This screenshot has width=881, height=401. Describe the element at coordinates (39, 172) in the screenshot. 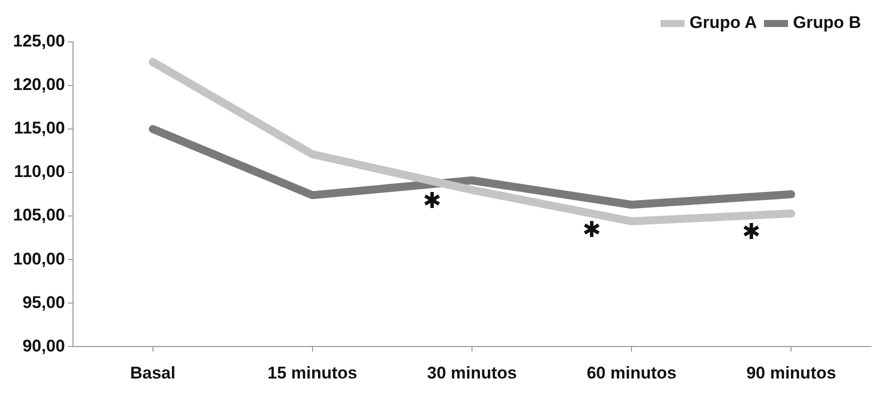

I see `y-tick-label: 110,00` at that location.